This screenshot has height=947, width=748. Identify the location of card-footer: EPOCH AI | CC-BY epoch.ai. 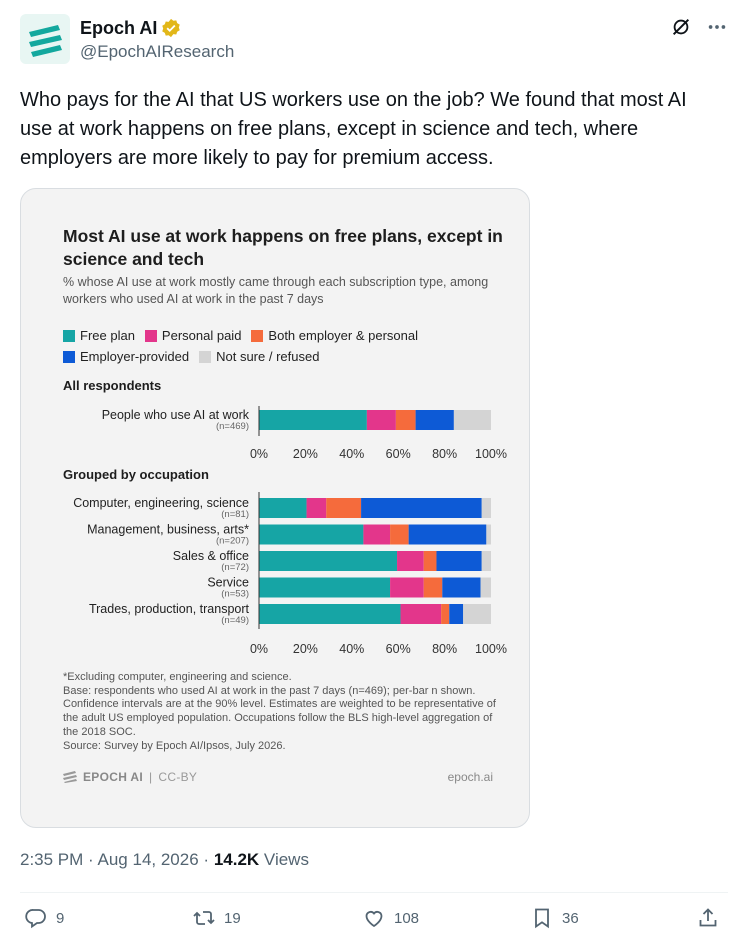
(278, 778).